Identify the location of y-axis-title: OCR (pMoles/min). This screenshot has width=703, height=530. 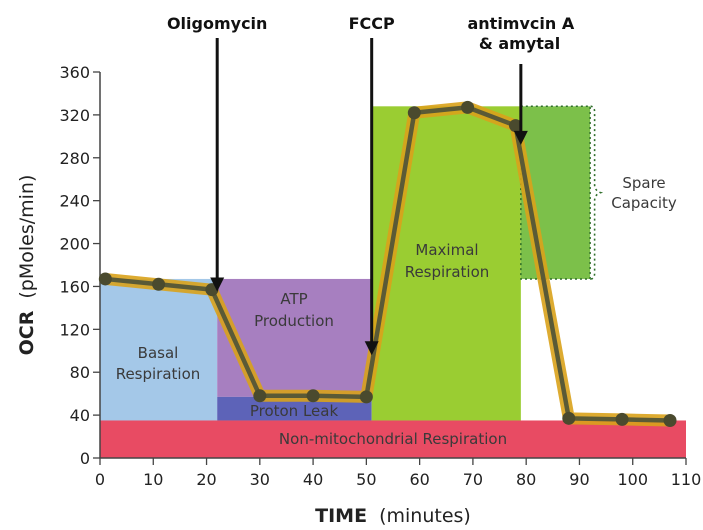
(27, 265).